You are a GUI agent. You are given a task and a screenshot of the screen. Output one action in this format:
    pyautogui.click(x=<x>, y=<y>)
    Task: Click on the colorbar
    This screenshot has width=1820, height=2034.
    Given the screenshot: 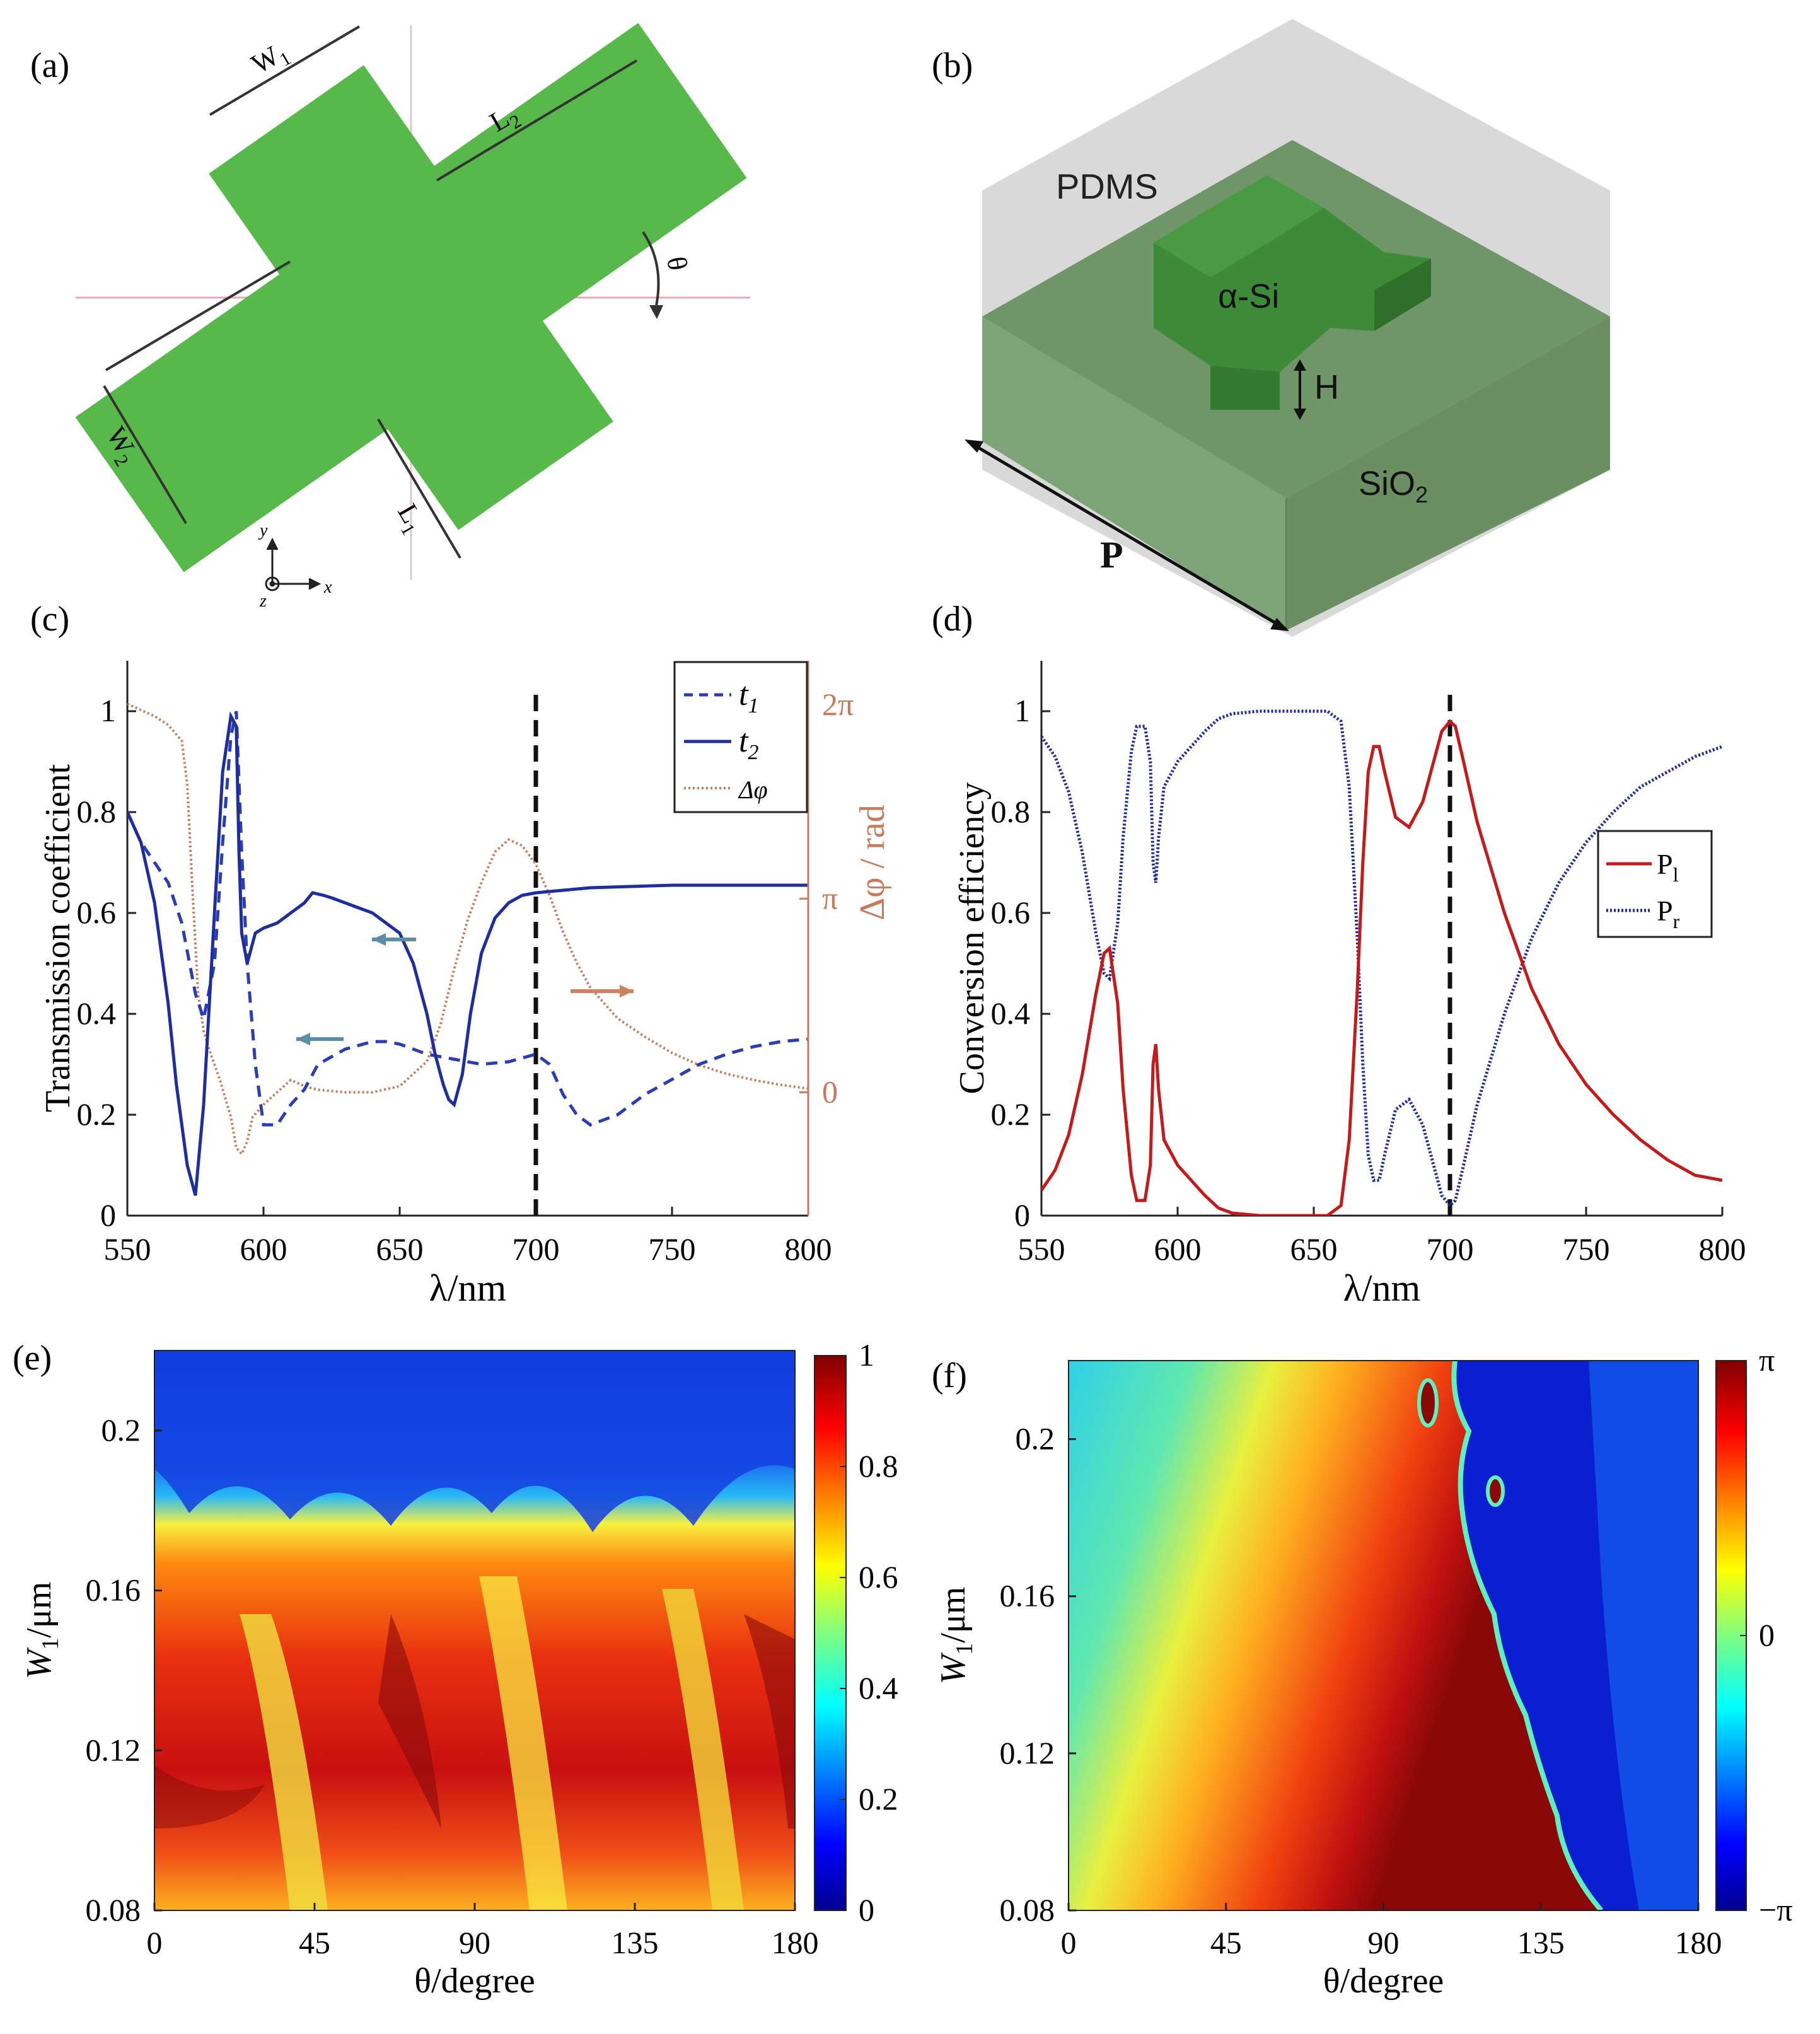 What is the action you would take?
    pyautogui.click(x=830, y=1633)
    